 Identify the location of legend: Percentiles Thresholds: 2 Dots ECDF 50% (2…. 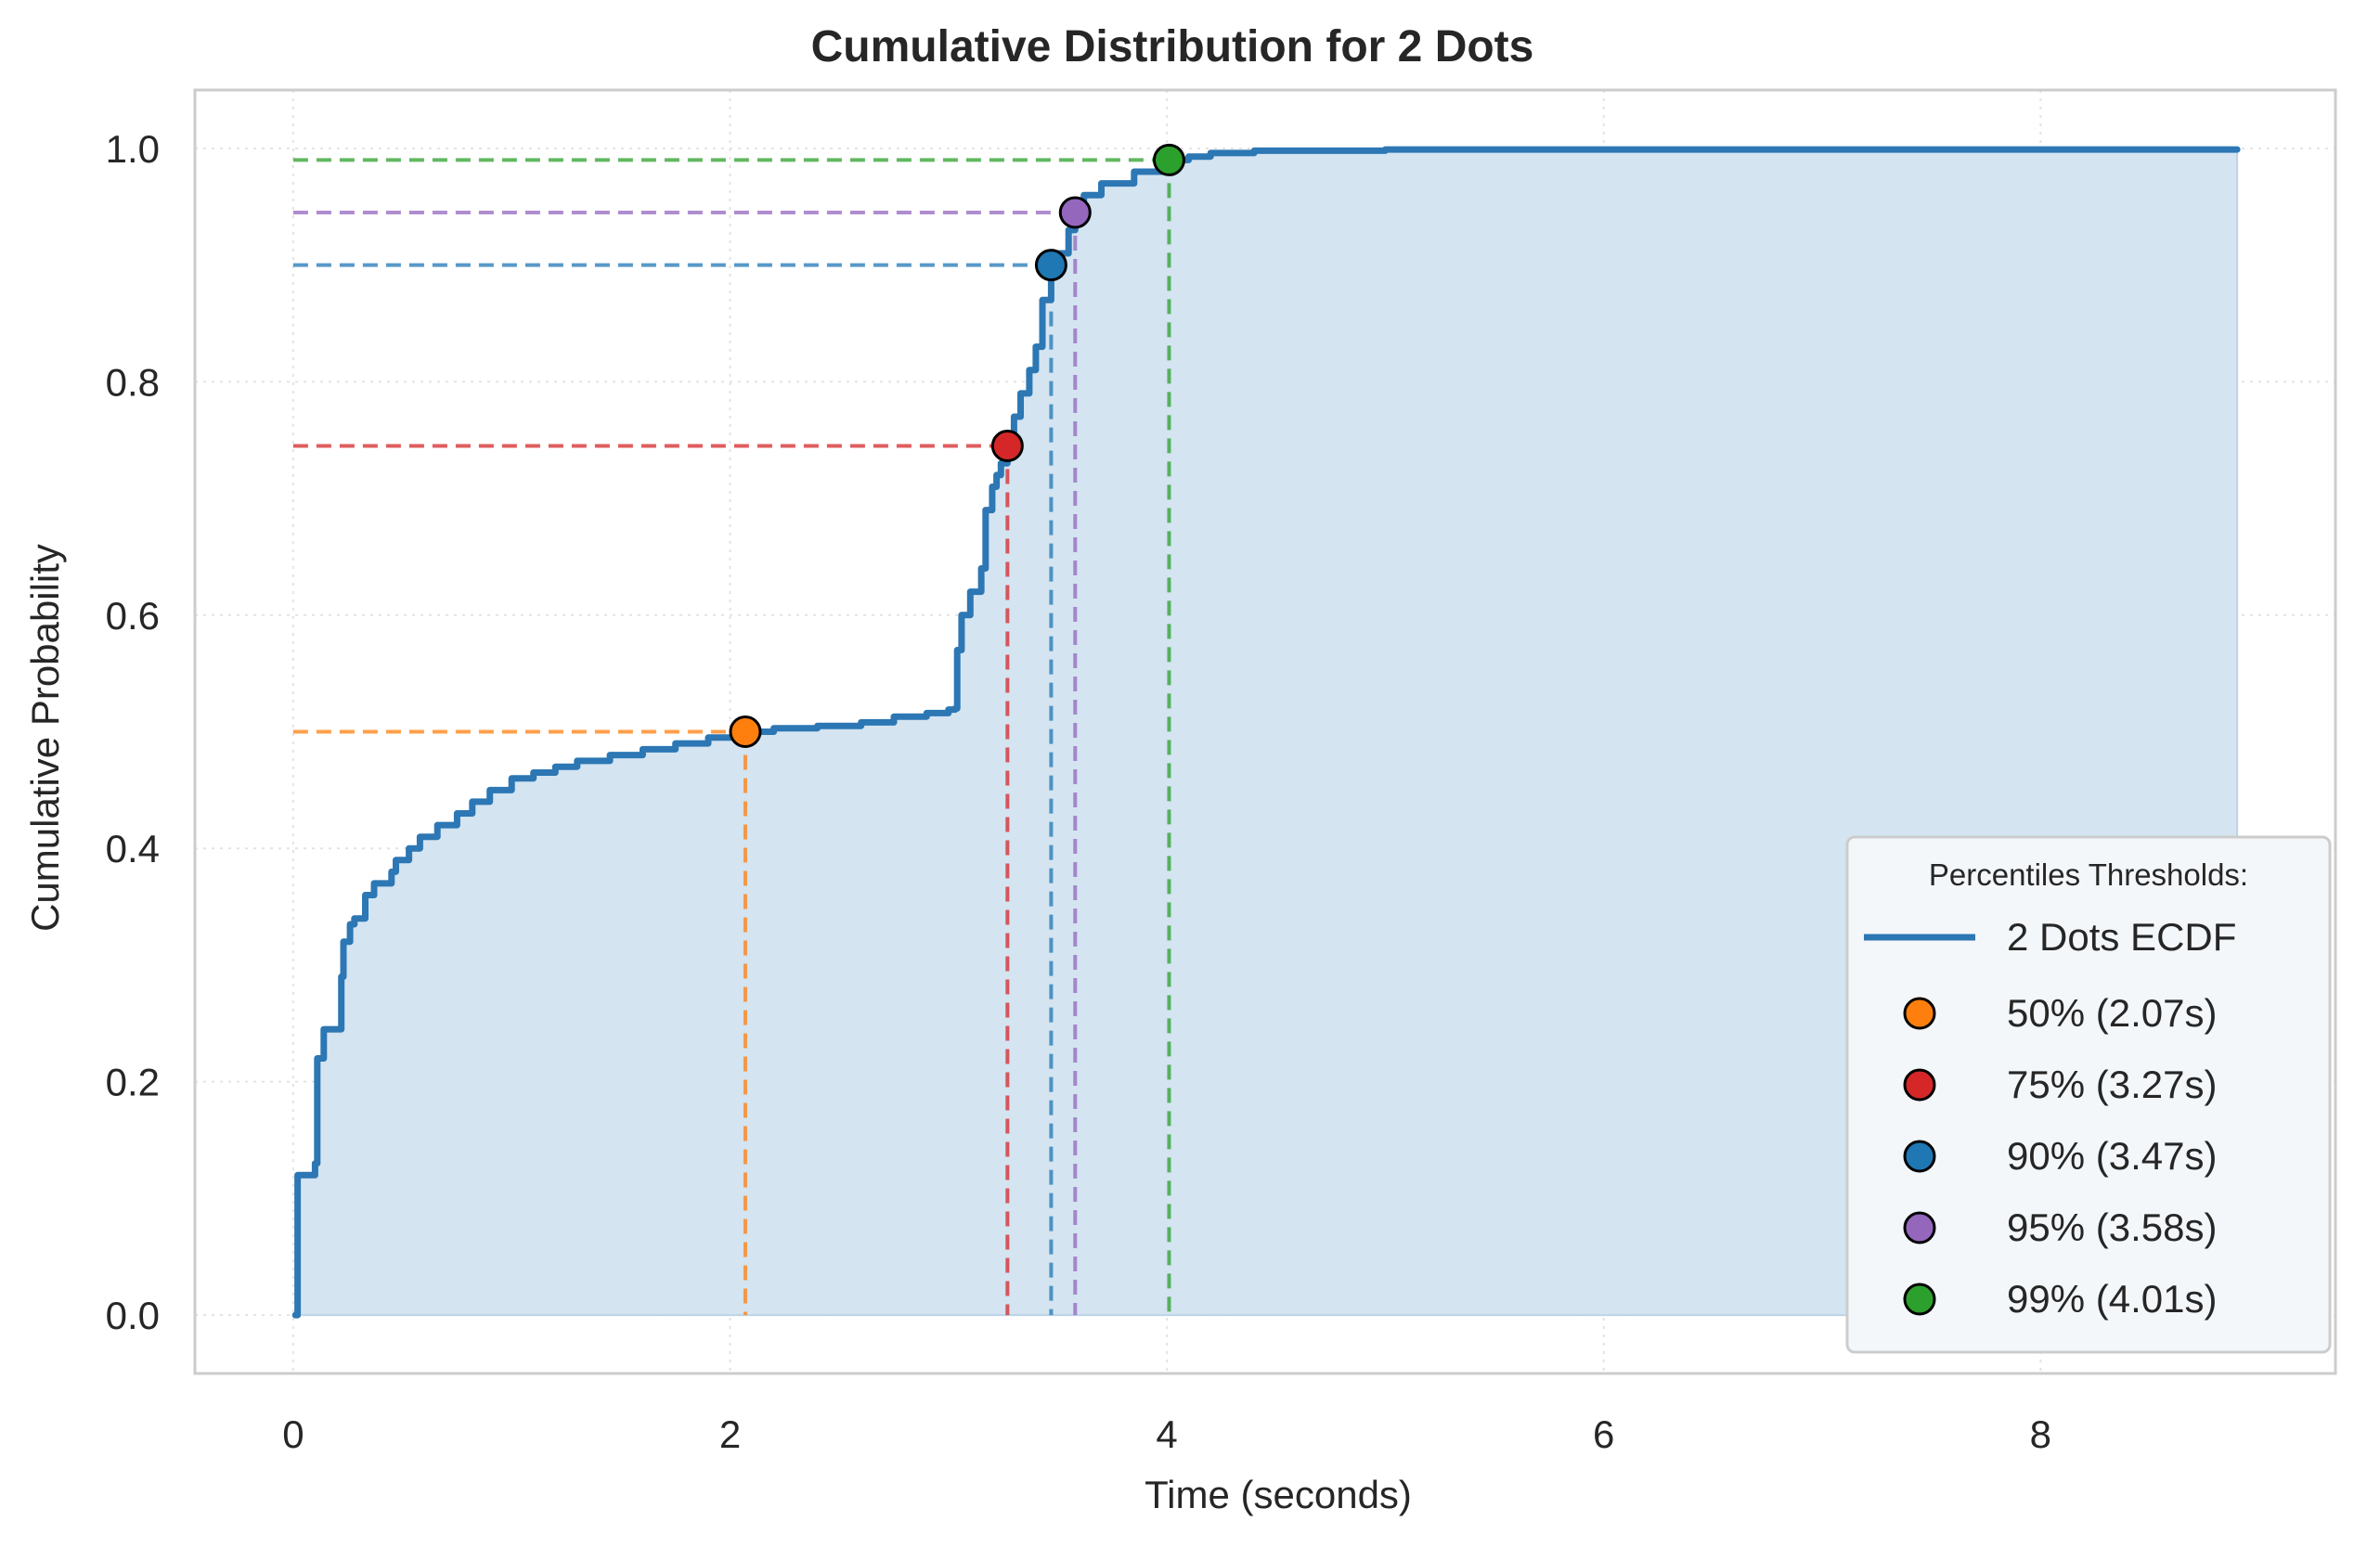
(2088, 1094).